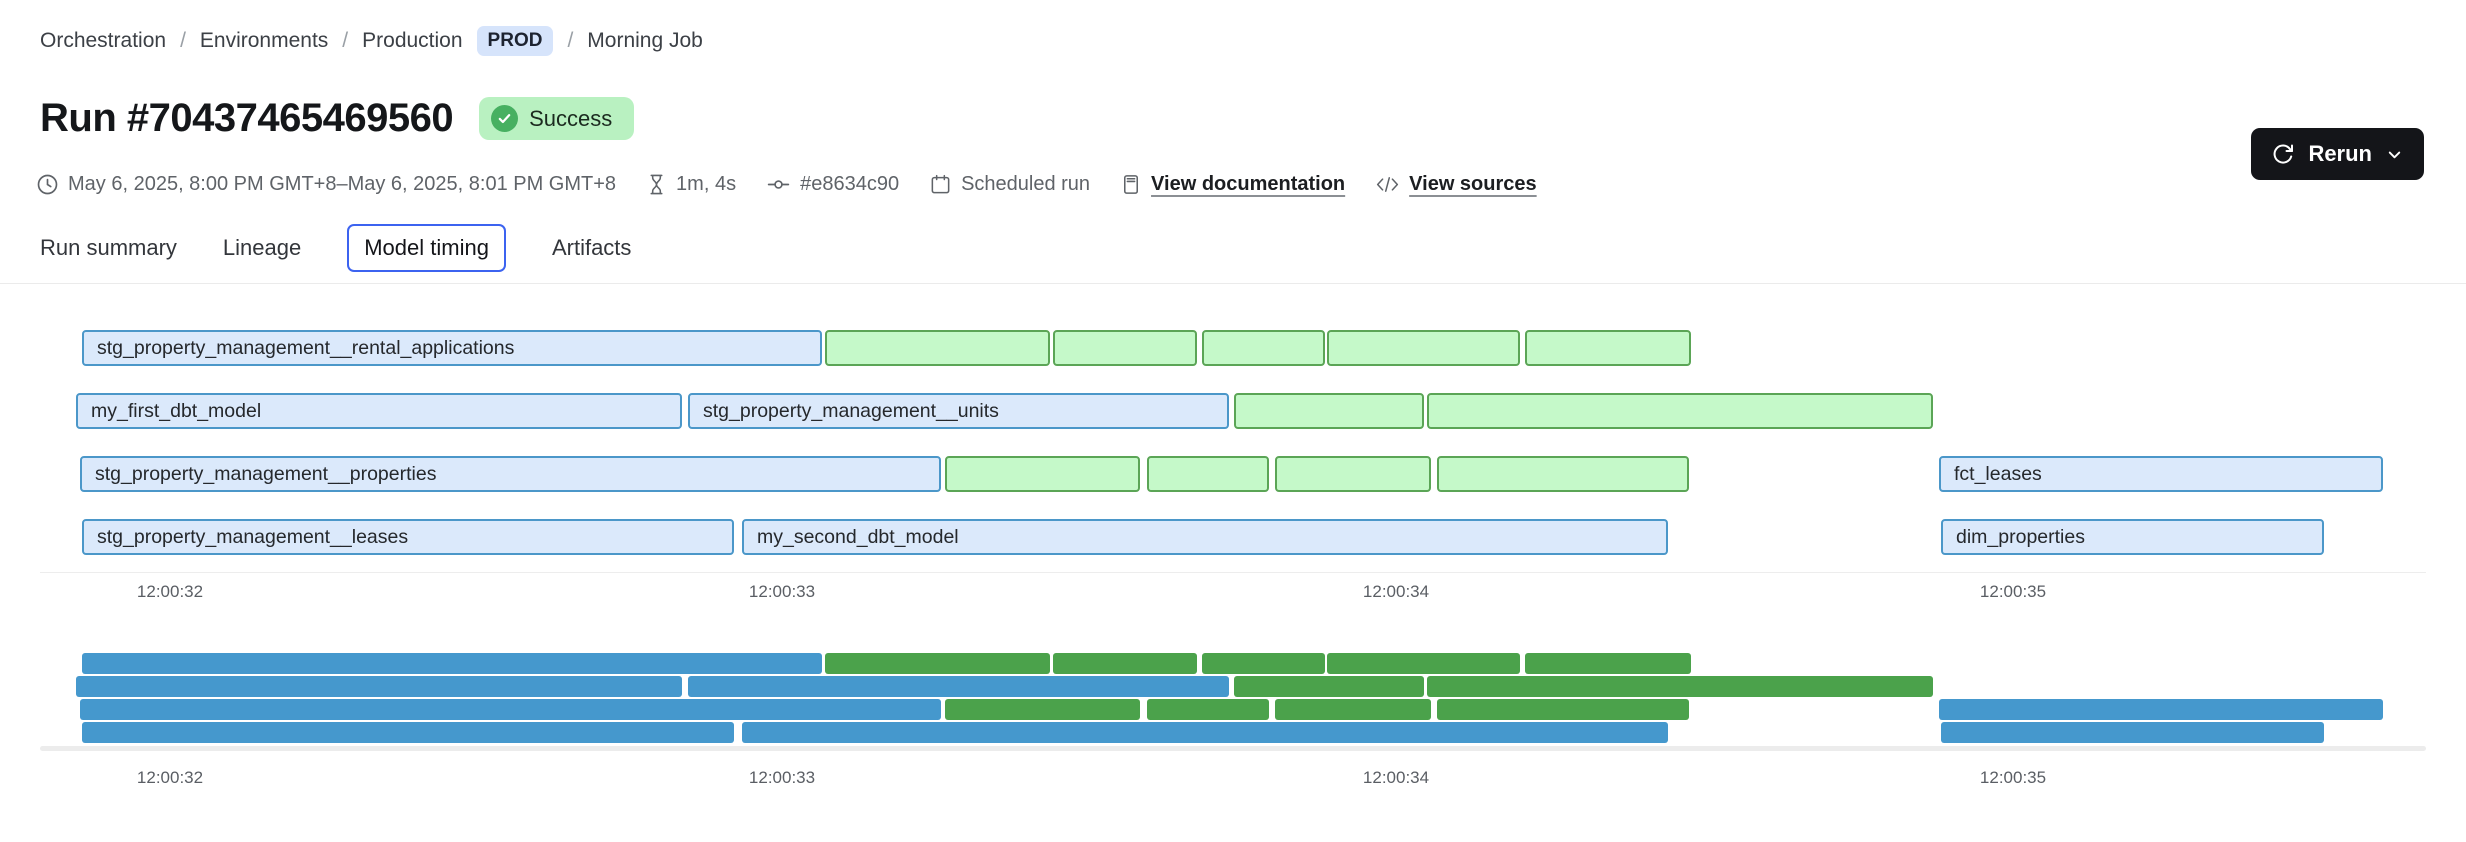 The width and height of the screenshot is (2466, 842). I want to click on gantt-bar-stg_property_management__units: stg_property_management__units, so click(958, 411).